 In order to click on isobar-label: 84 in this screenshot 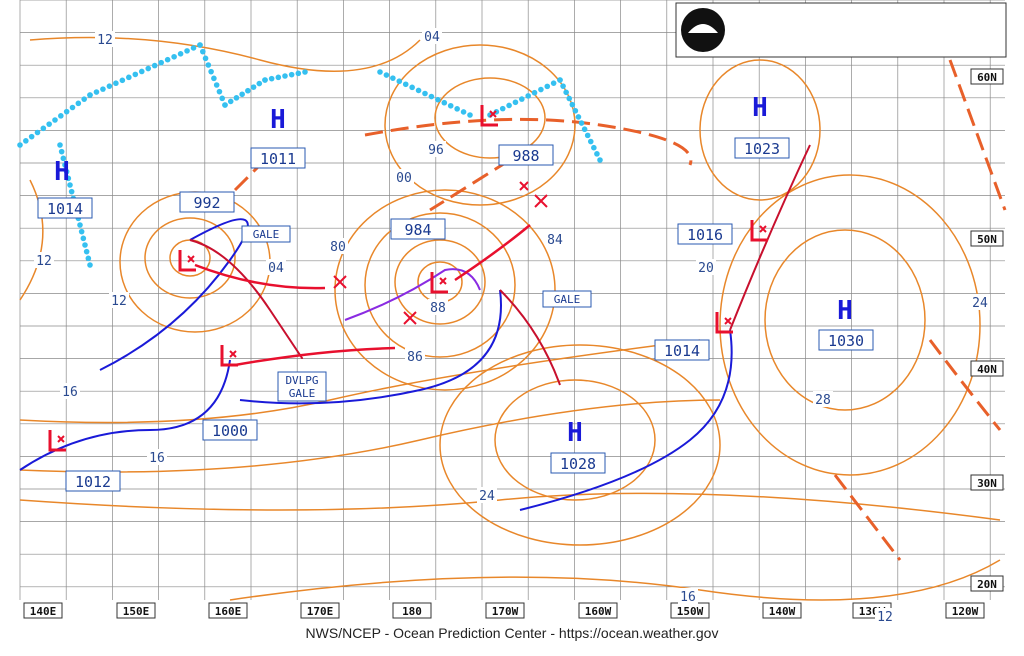, I will do `click(555, 240)`.